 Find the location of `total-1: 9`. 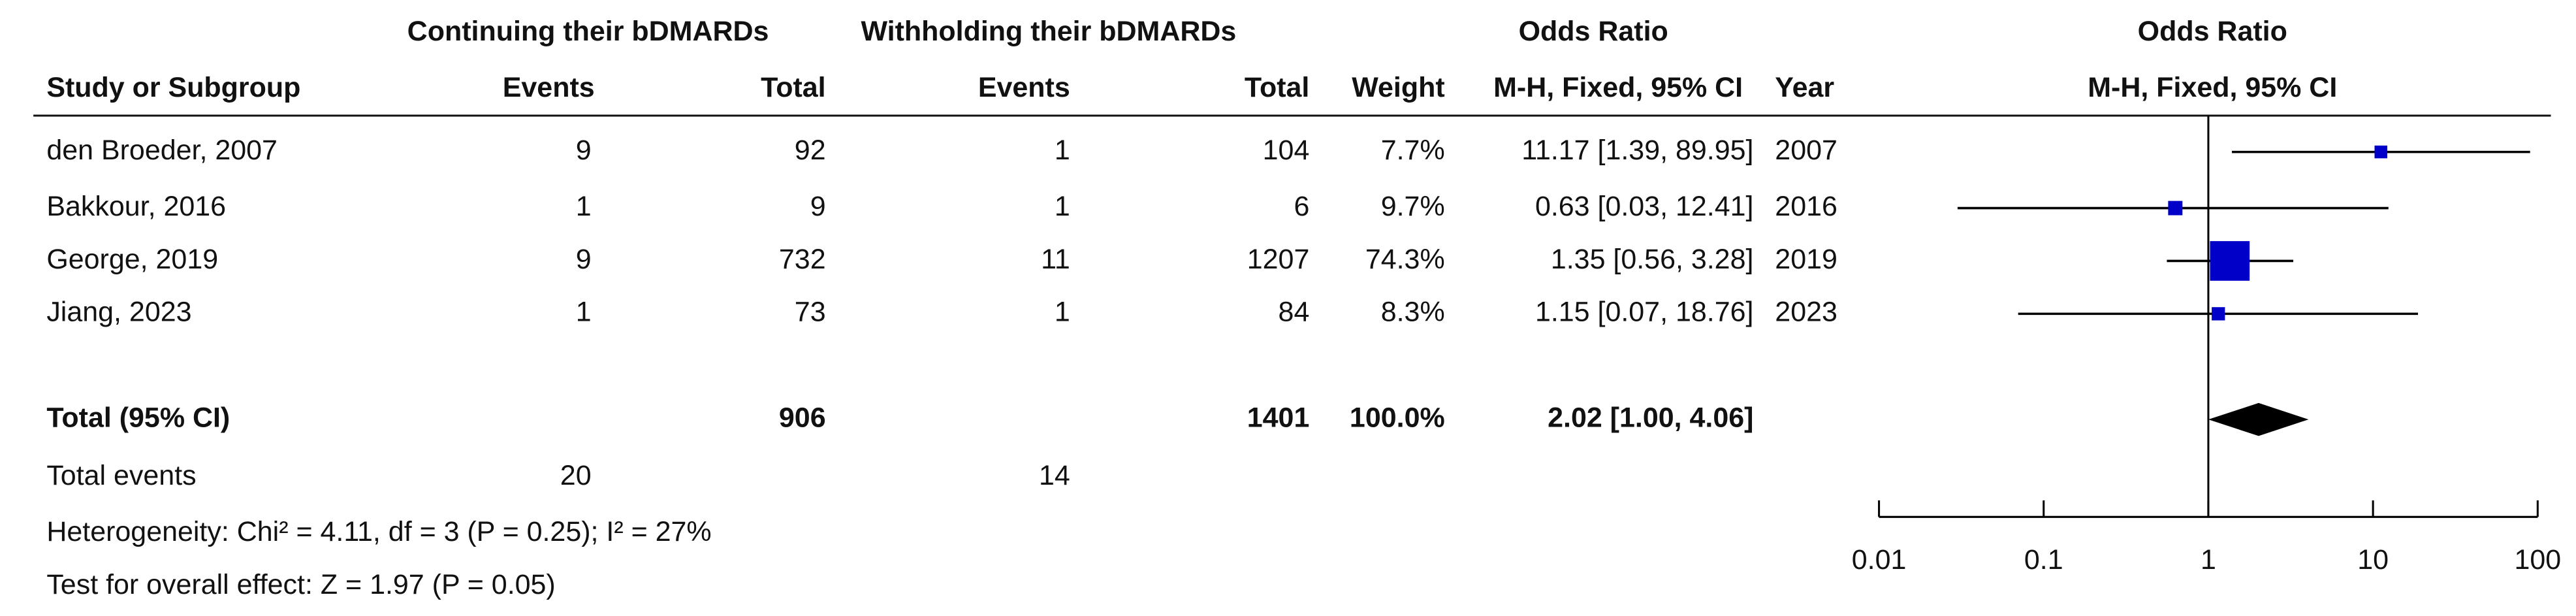

total-1: 9 is located at coordinates (818, 206).